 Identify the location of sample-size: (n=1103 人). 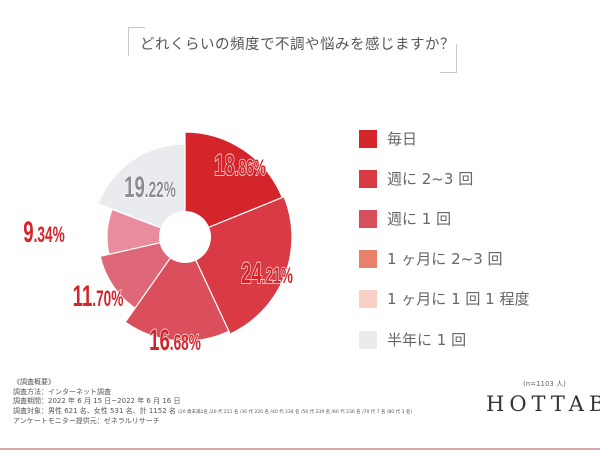
(544, 384).